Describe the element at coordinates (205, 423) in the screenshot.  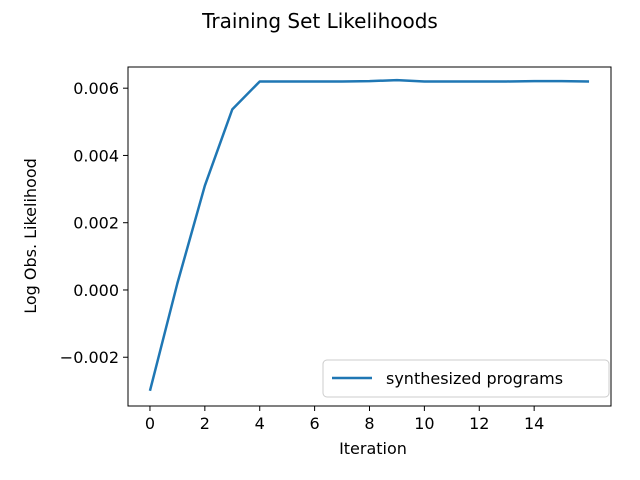
I see `x-tick-label: 2` at that location.